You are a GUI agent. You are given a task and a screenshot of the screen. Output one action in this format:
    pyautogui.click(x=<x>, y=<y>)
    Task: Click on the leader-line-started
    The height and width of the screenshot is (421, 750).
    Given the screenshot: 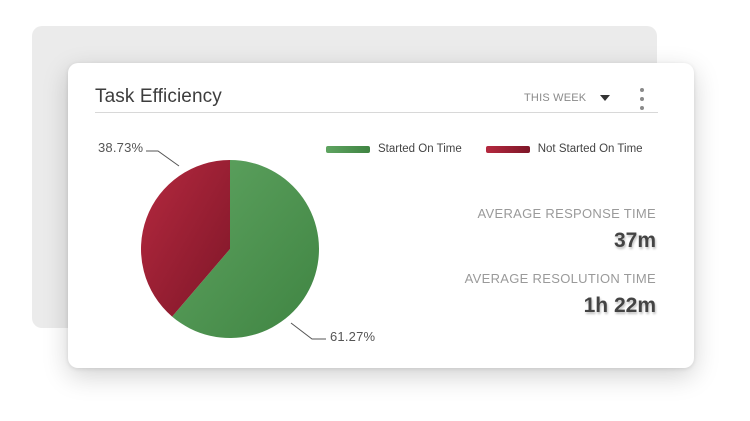 What is the action you would take?
    pyautogui.click(x=308, y=331)
    